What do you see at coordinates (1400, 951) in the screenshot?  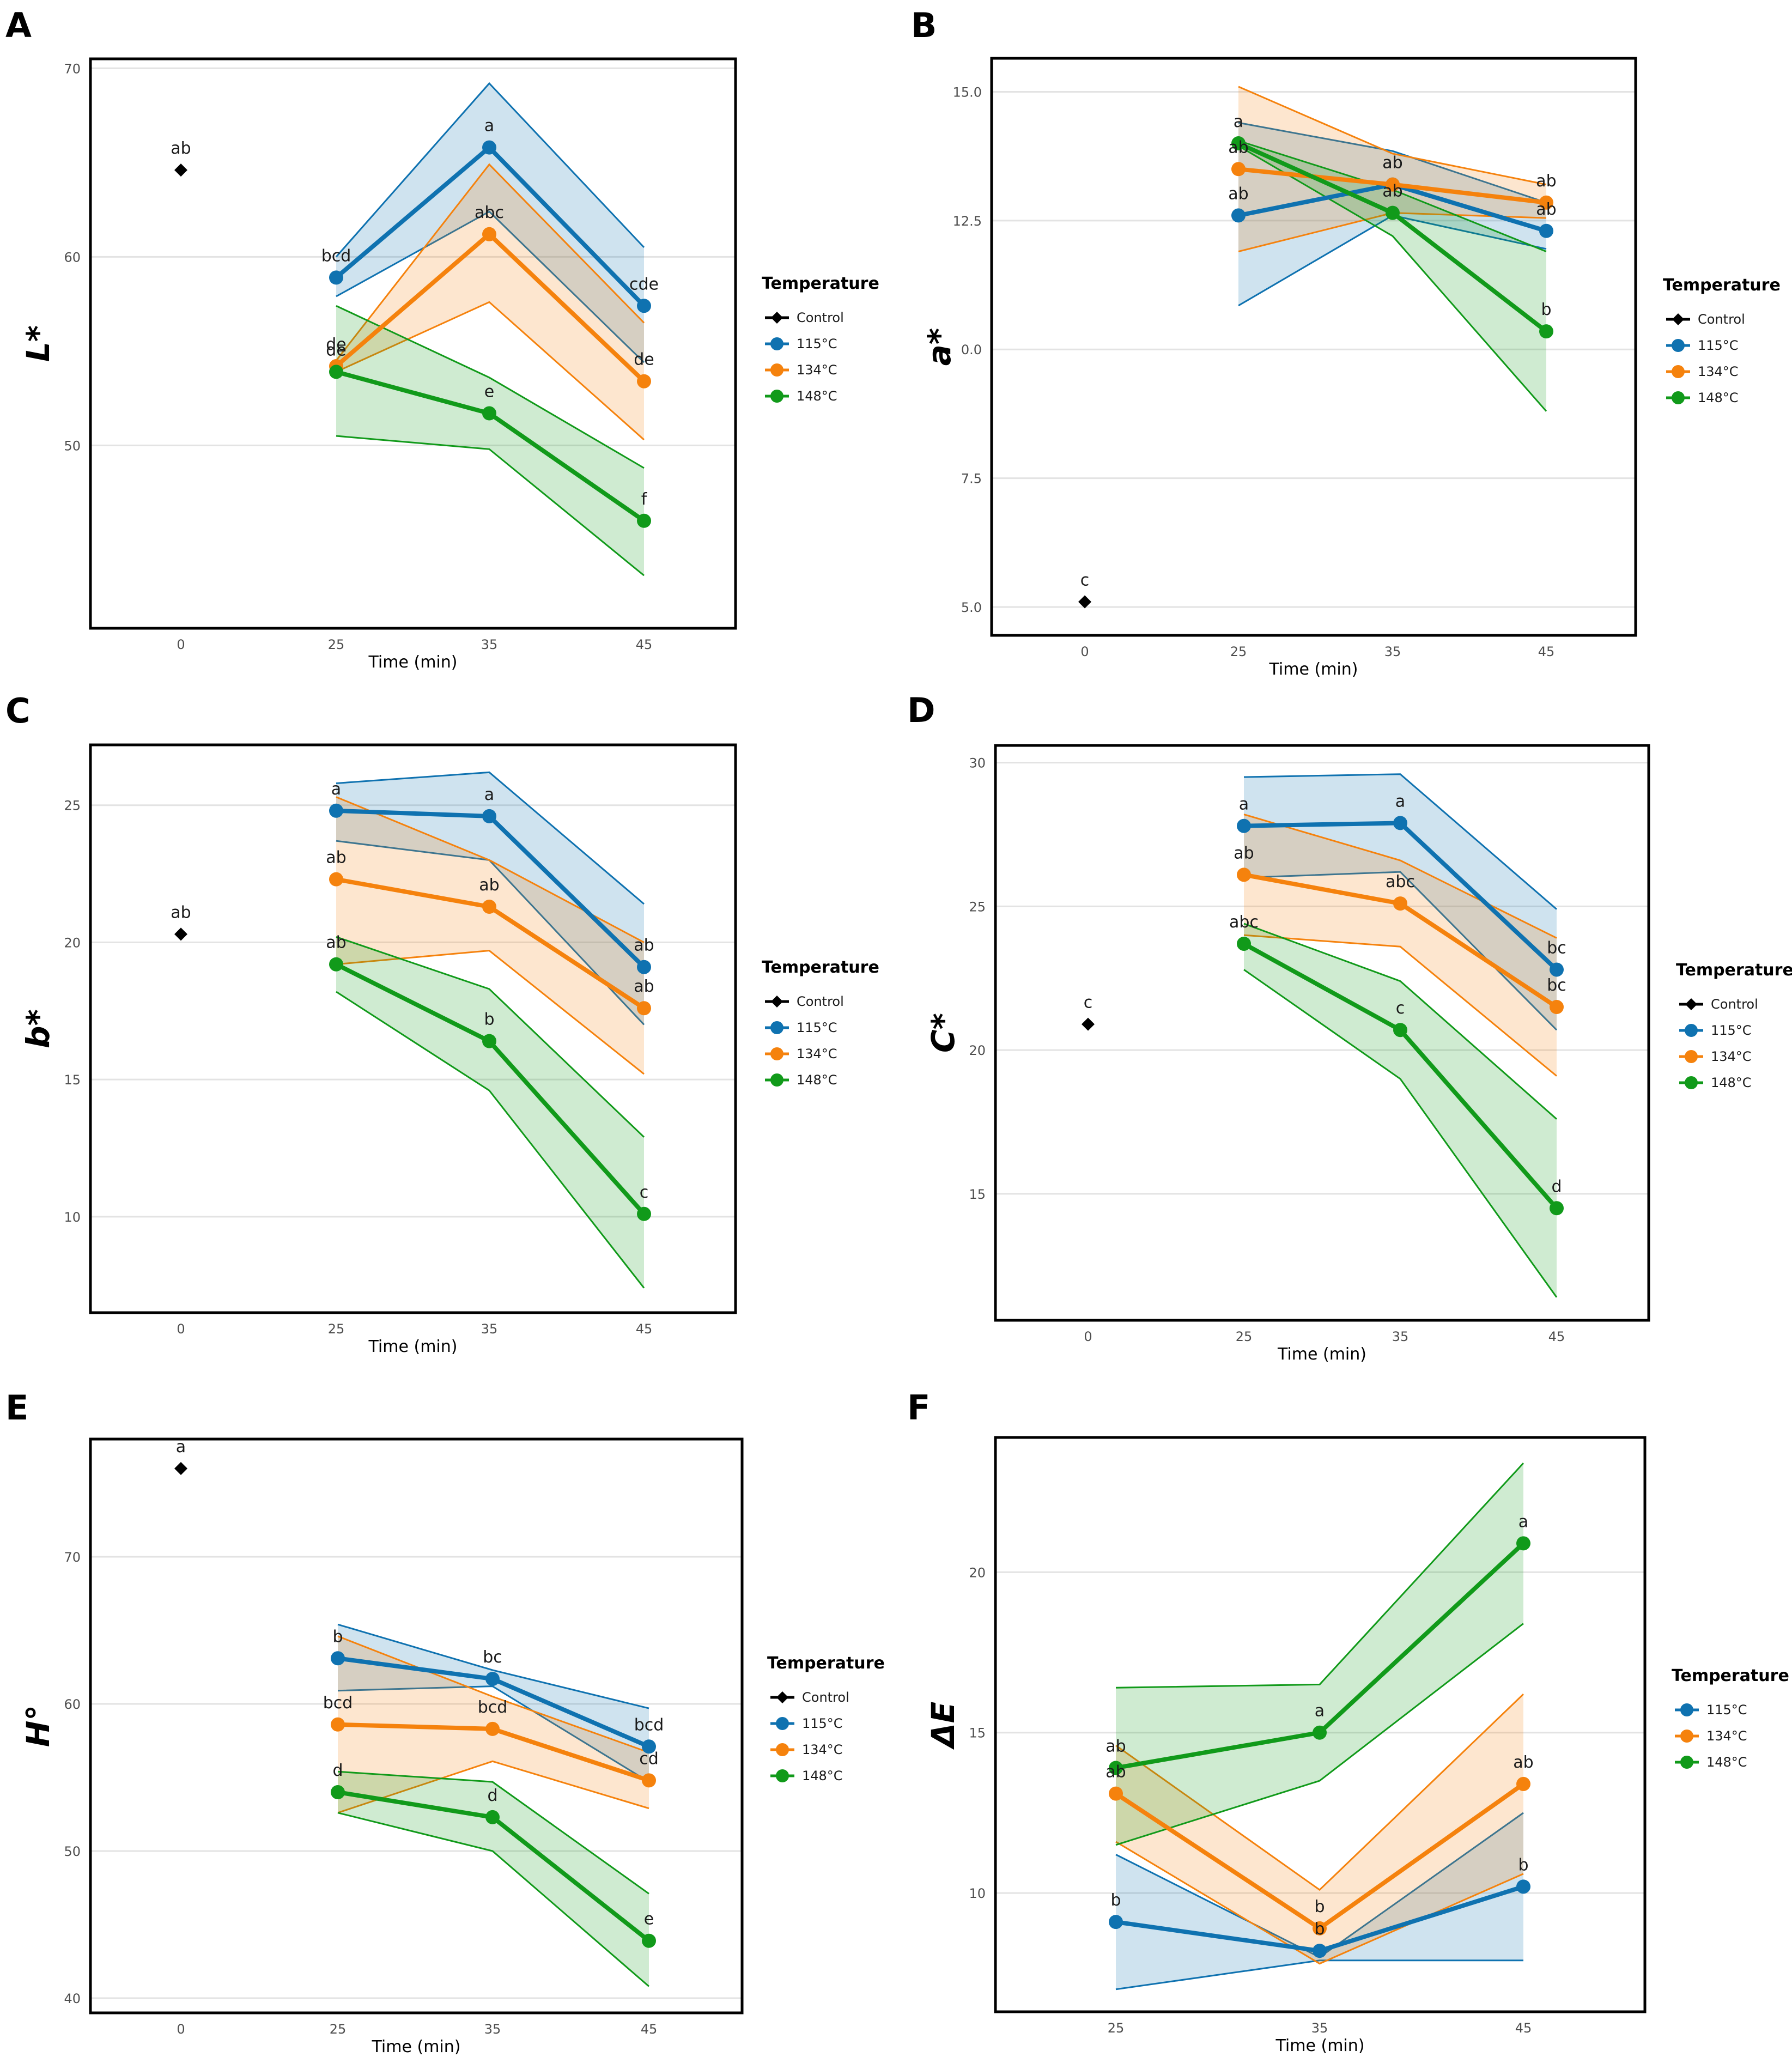 I see `ribbon-lower-115°C` at bounding box center [1400, 951].